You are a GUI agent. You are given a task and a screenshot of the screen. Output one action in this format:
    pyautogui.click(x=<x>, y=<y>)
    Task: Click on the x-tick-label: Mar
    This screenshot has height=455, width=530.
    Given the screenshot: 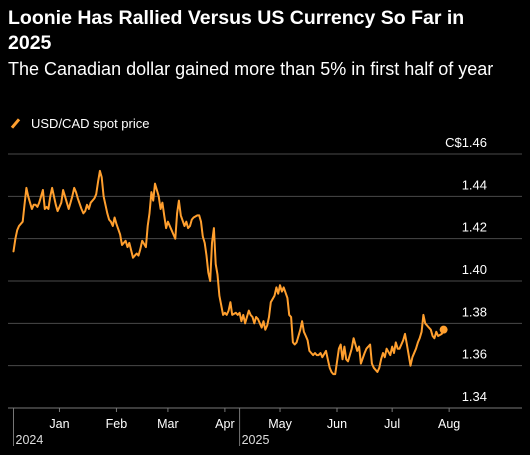 What is the action you would take?
    pyautogui.click(x=168, y=424)
    